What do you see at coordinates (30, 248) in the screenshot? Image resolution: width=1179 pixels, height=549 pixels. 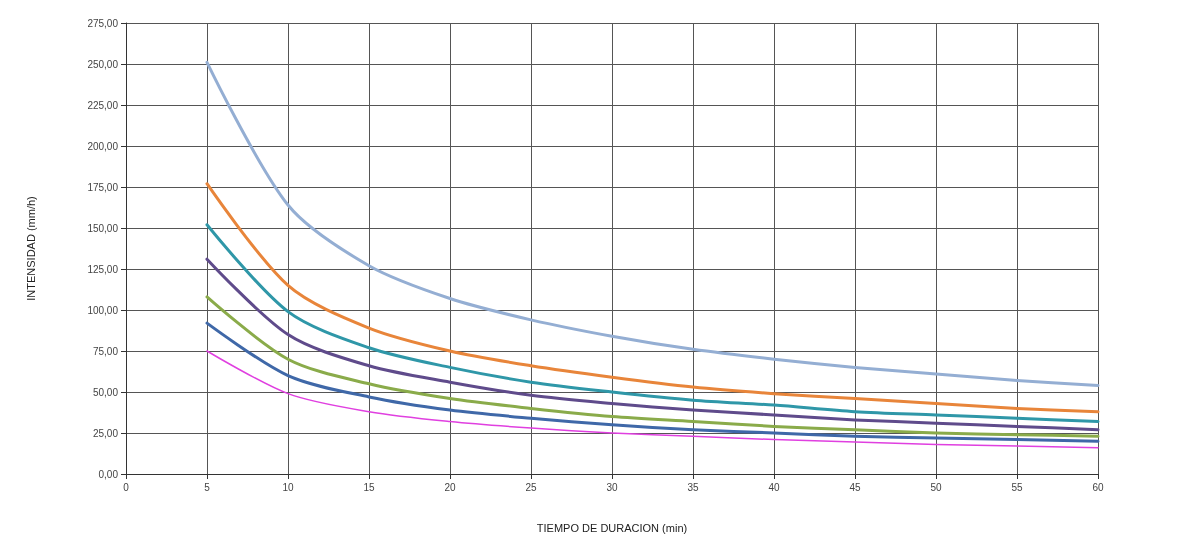 I see `y-axis-title: INTENSIDAD (mm/h)` at bounding box center [30, 248].